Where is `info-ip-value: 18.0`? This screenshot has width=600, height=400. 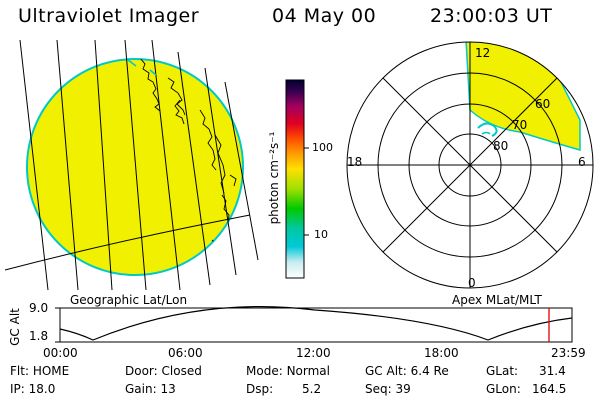
info-ip-value: 18.0 is located at coordinates (42, 389).